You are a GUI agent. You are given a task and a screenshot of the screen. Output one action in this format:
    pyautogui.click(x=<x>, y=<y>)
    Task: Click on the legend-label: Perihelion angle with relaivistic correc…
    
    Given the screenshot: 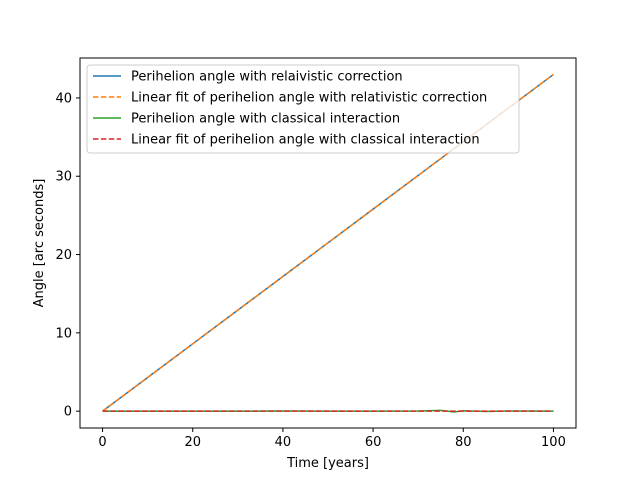 What is the action you would take?
    pyautogui.click(x=267, y=77)
    